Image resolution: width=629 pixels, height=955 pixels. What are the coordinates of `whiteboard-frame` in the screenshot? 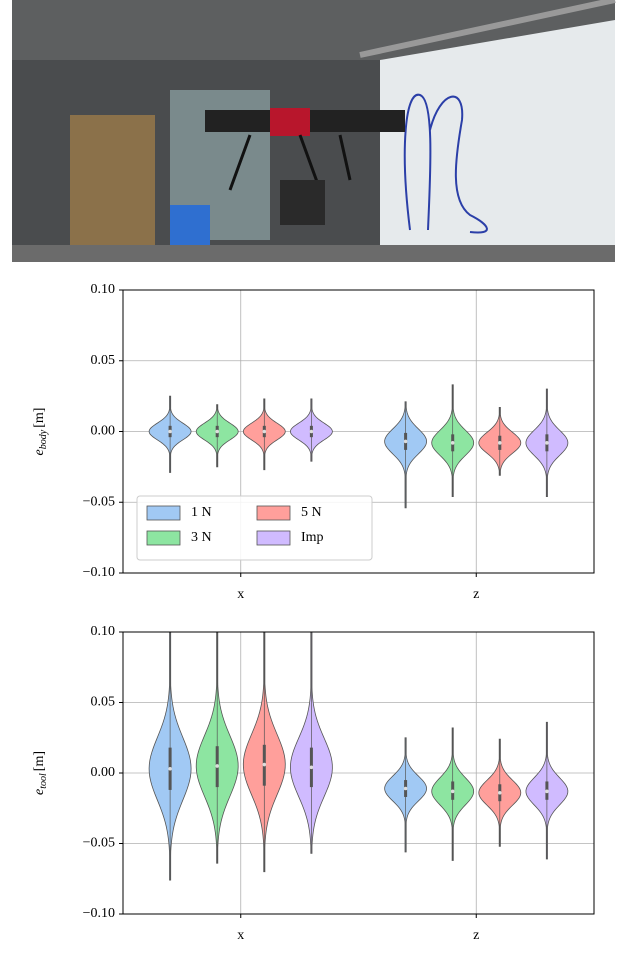 It's located at (487, 29).